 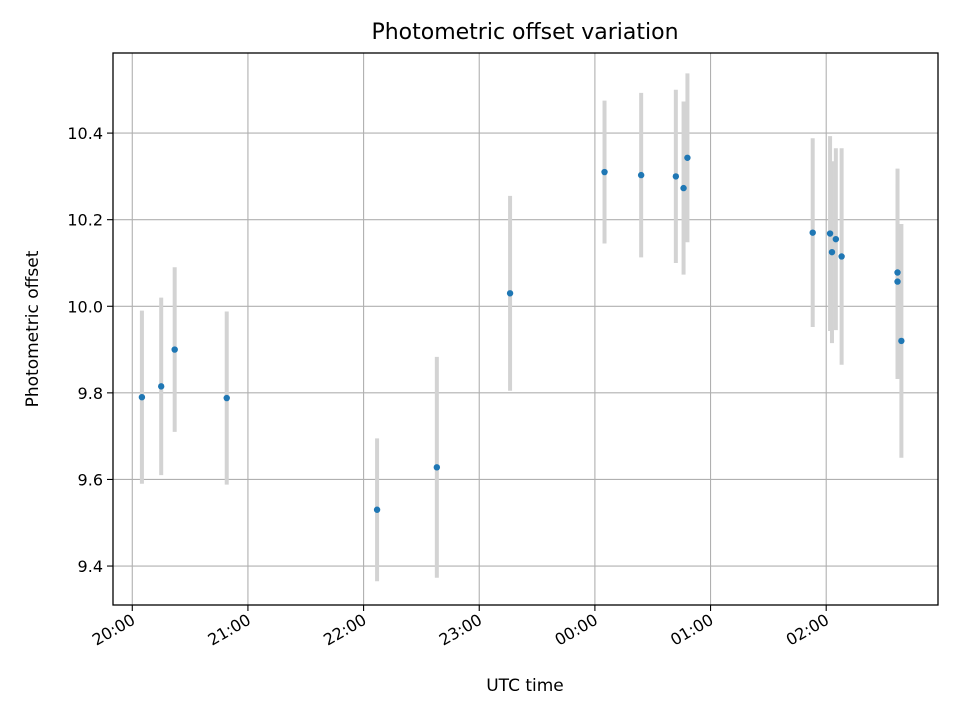 What do you see at coordinates (33, 328) in the screenshot?
I see `y-axis-label: Photometric offset` at bounding box center [33, 328].